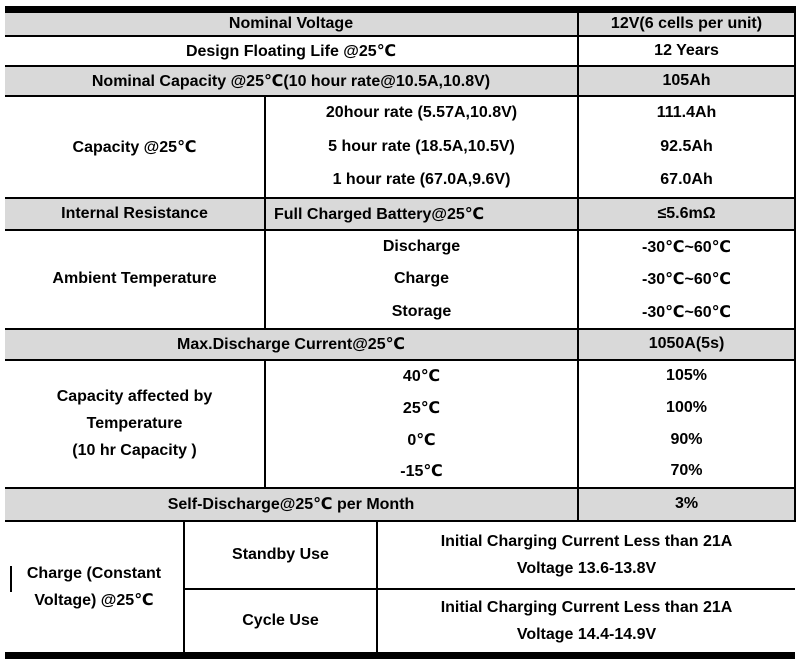 The image size is (800, 667). I want to click on row-max-discharge: Max.Discharge Current@25℃ 1050A(5s), so click(401, 344).